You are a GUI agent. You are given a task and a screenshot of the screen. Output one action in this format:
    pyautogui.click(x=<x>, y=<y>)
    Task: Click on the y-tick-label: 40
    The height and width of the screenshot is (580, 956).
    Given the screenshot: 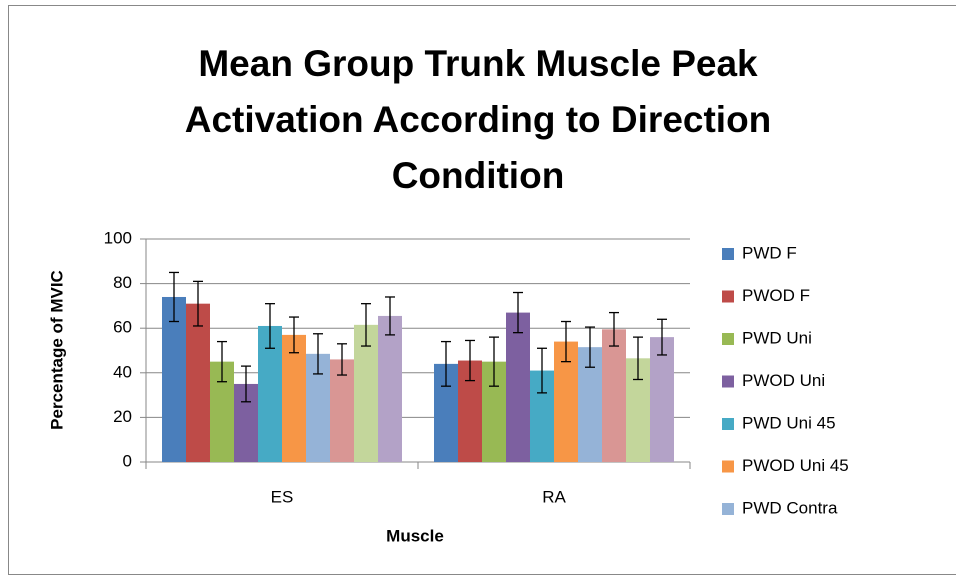 What is the action you would take?
    pyautogui.click(x=122, y=371)
    